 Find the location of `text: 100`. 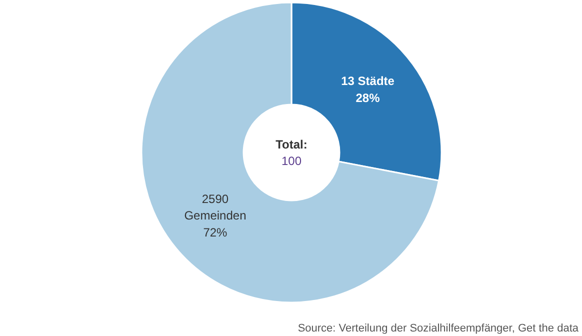

text: 100 is located at coordinates (291, 161).